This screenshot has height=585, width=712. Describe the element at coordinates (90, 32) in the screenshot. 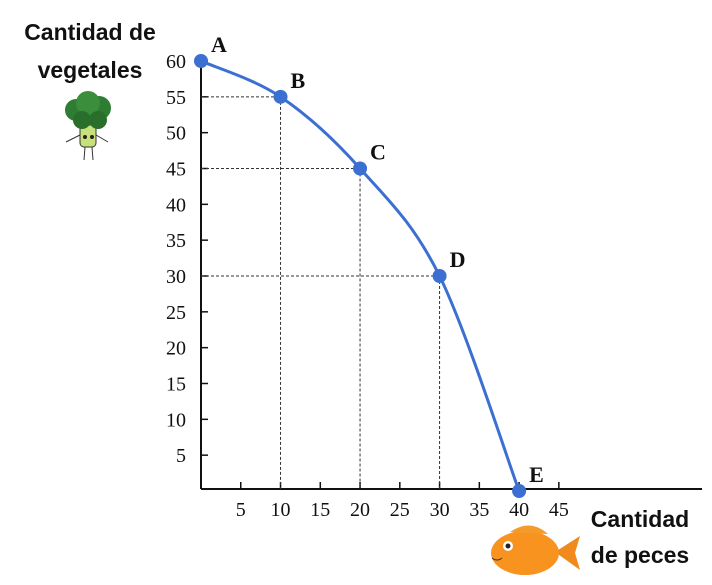

I see `y-axis-label: Cantidad de` at that location.